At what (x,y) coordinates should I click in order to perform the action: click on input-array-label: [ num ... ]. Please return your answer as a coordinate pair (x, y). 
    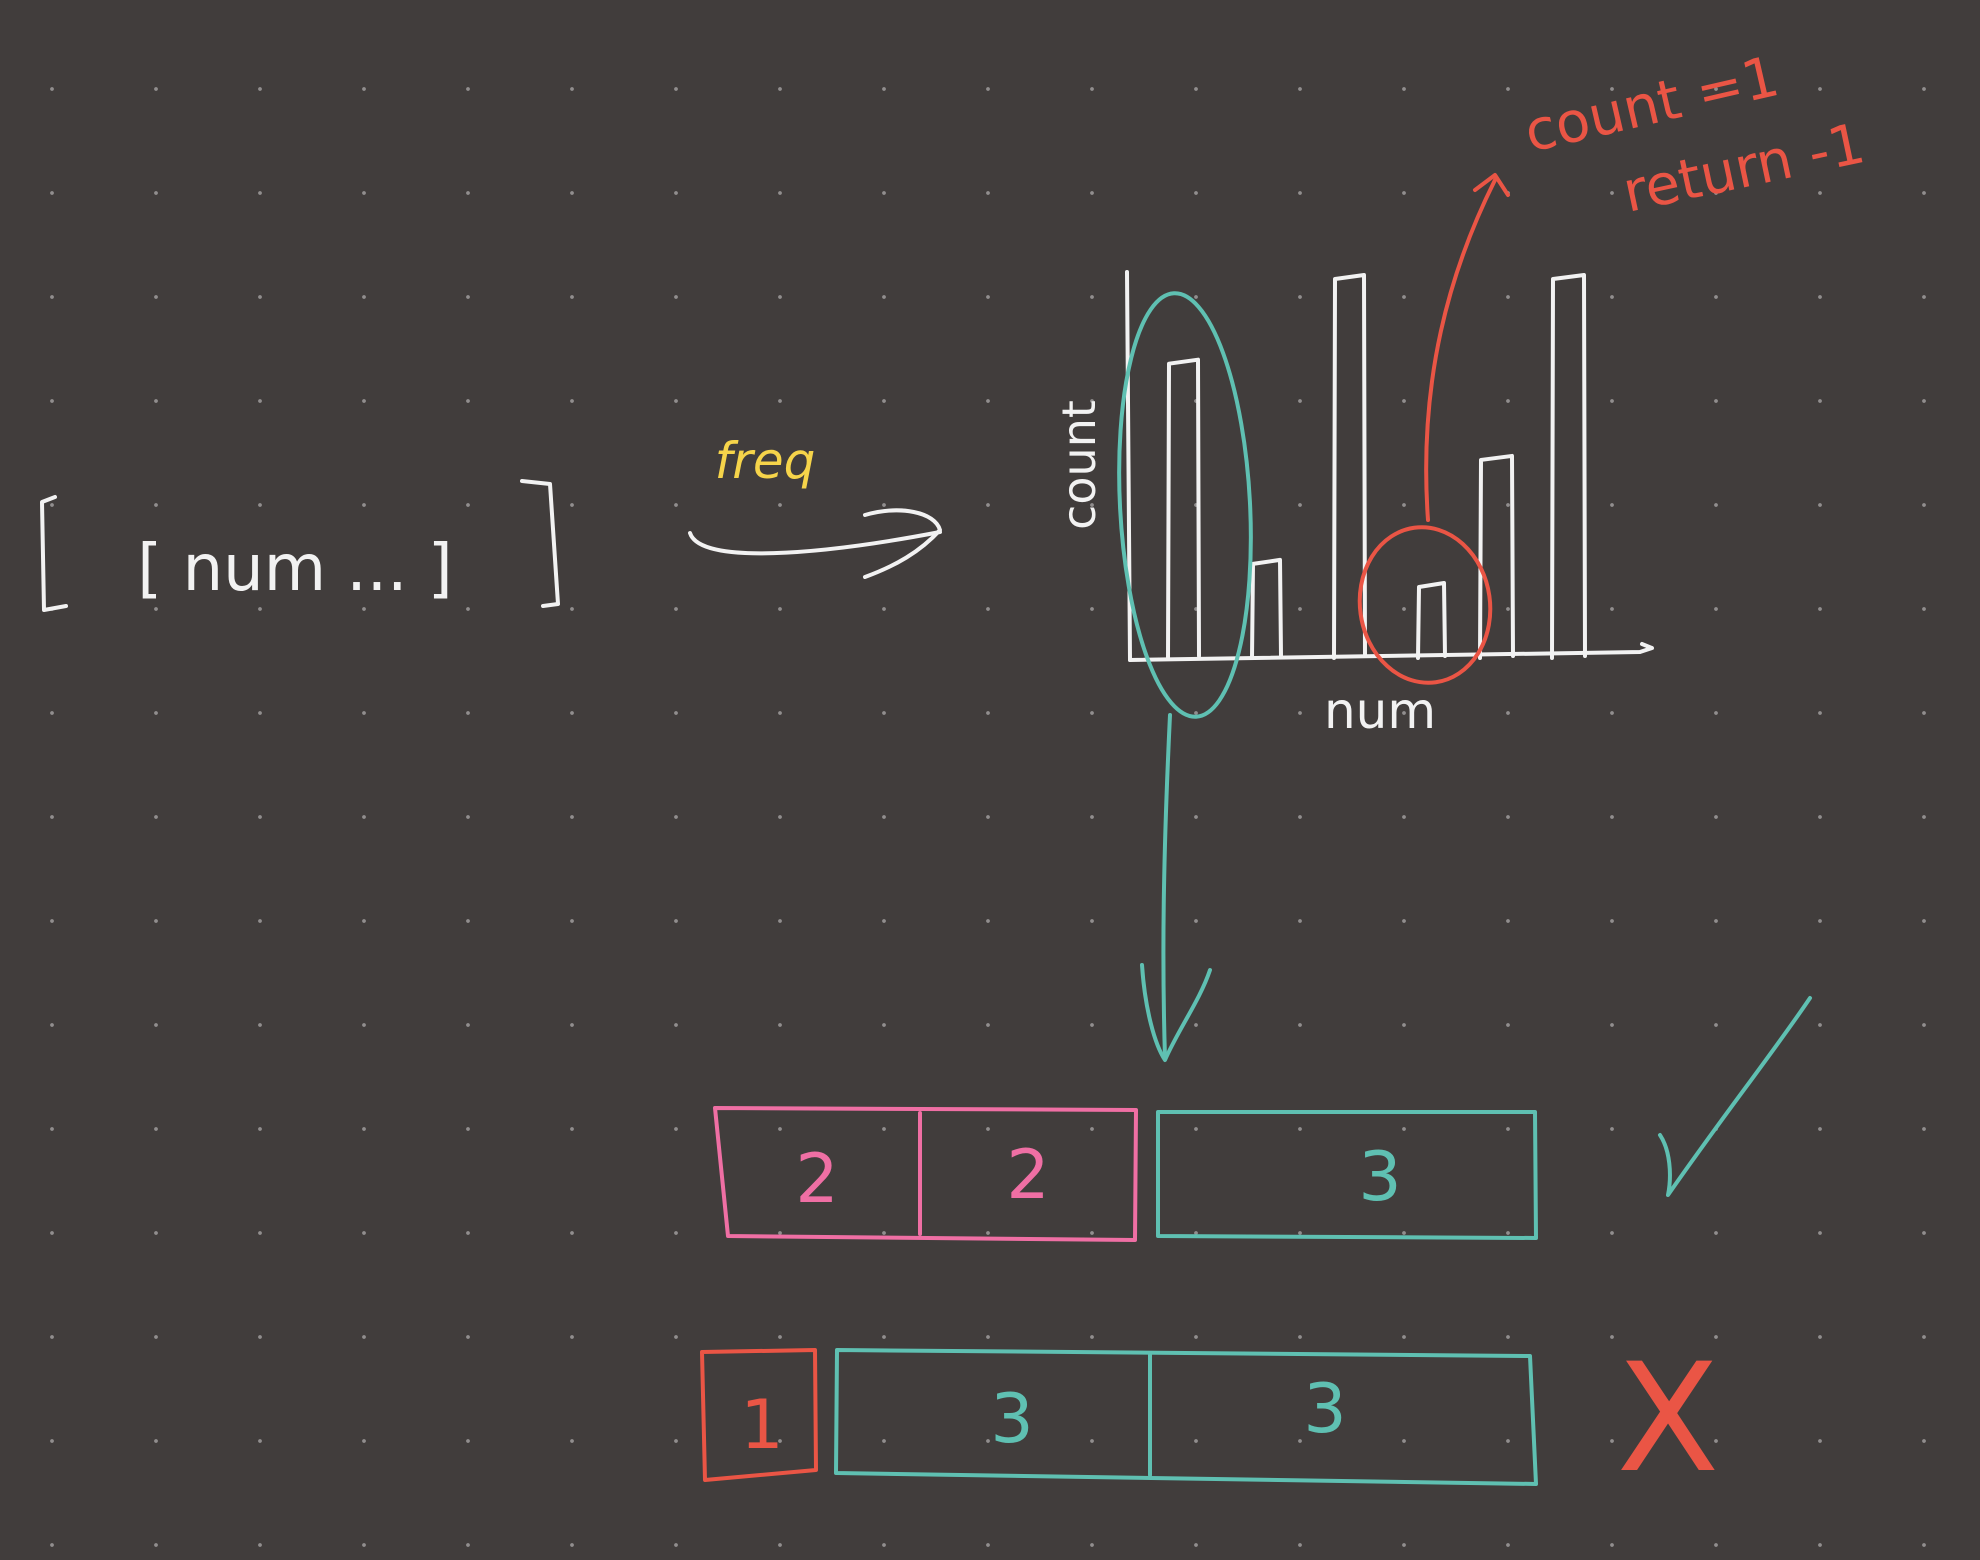
    Looking at the image, I should click on (294, 569).